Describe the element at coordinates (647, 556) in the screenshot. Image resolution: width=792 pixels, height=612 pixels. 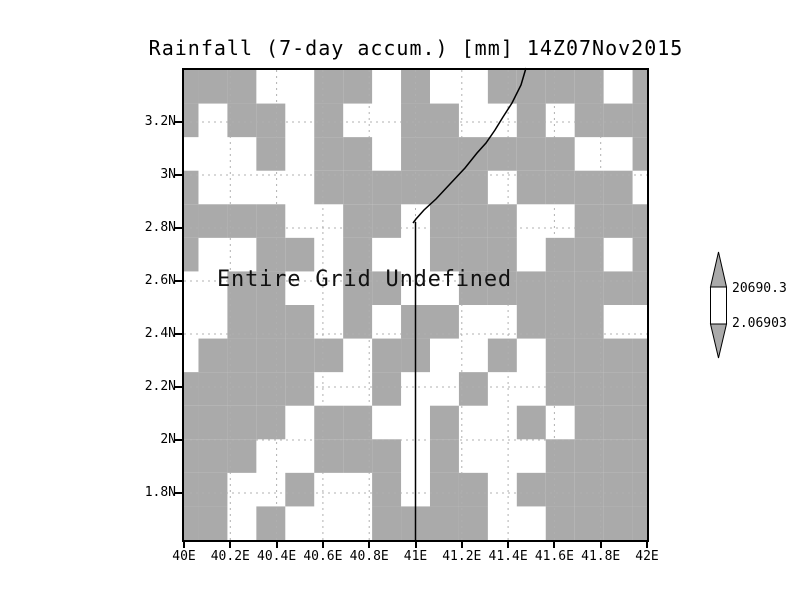
I see `lon-tick-label: 42E` at that location.